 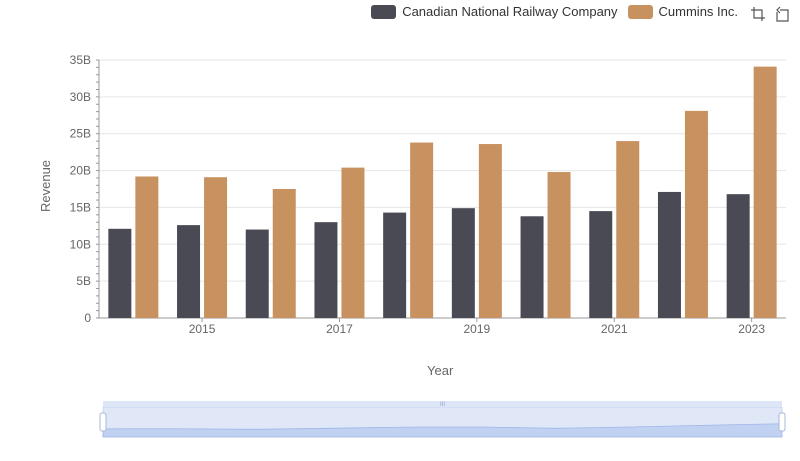 I want to click on bar-cn-rail-2021, so click(x=601, y=264).